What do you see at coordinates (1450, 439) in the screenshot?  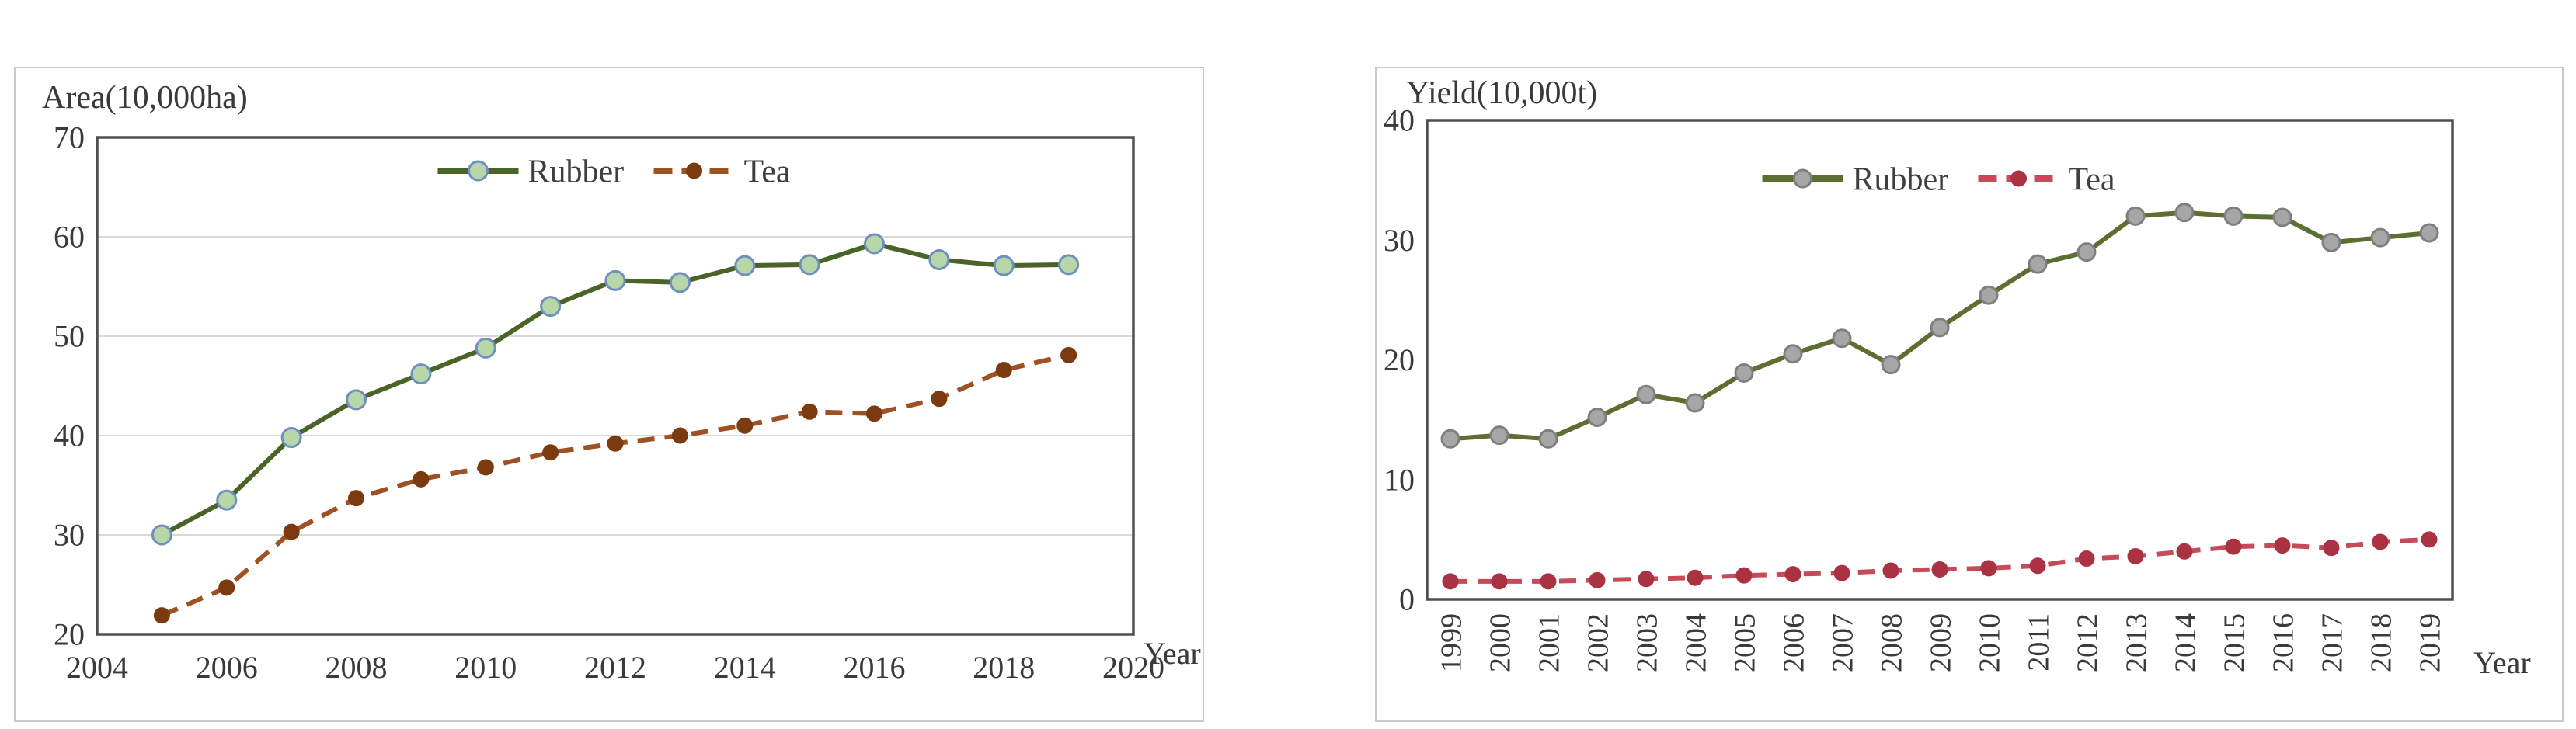 I see `rubber-marker-1999` at bounding box center [1450, 439].